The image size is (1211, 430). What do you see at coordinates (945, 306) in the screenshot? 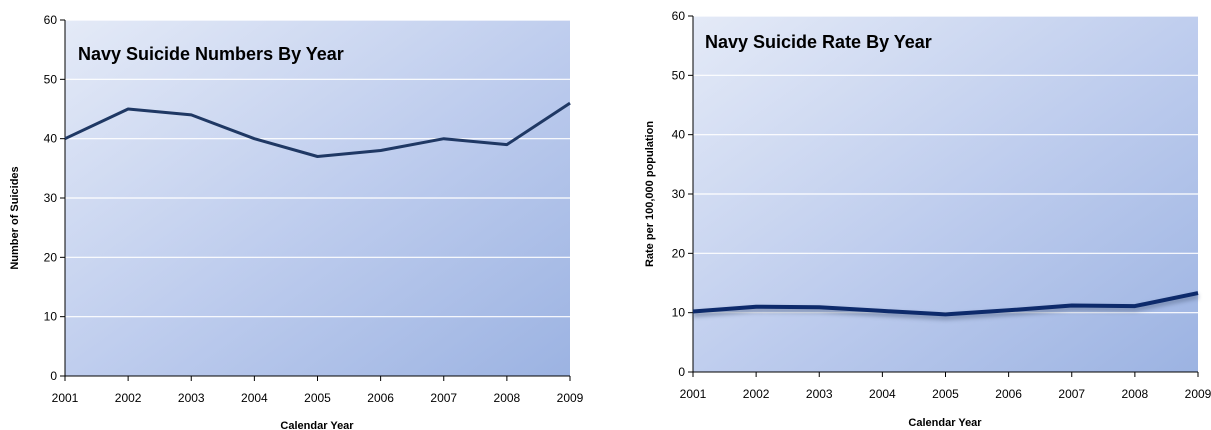
I see `series-shadow` at bounding box center [945, 306].